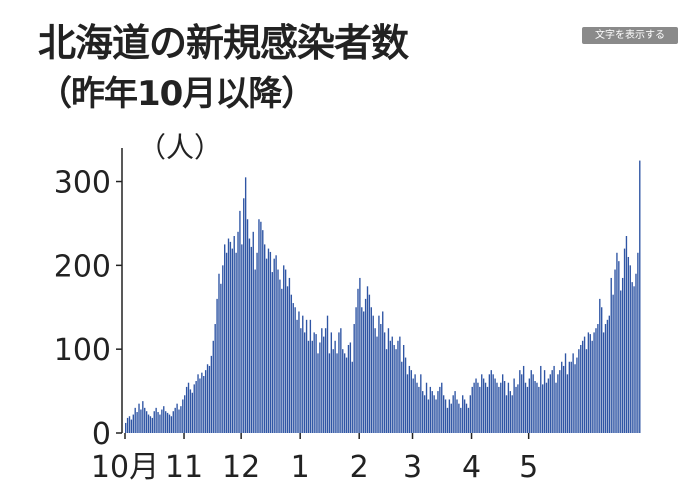  Describe the element at coordinates (630, 35) in the screenshot. I see `show-text-button: 文字を表示する` at that location.